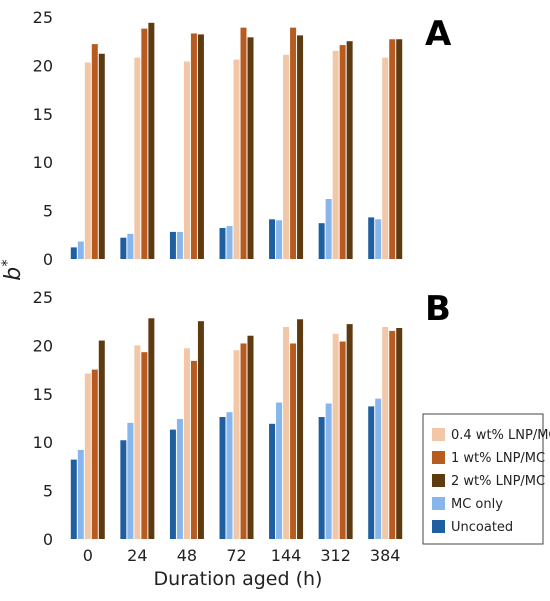 This screenshot has width=550, height=601. What do you see at coordinates (48, 211) in the screenshot?
I see `y-tick-label: 5` at bounding box center [48, 211].